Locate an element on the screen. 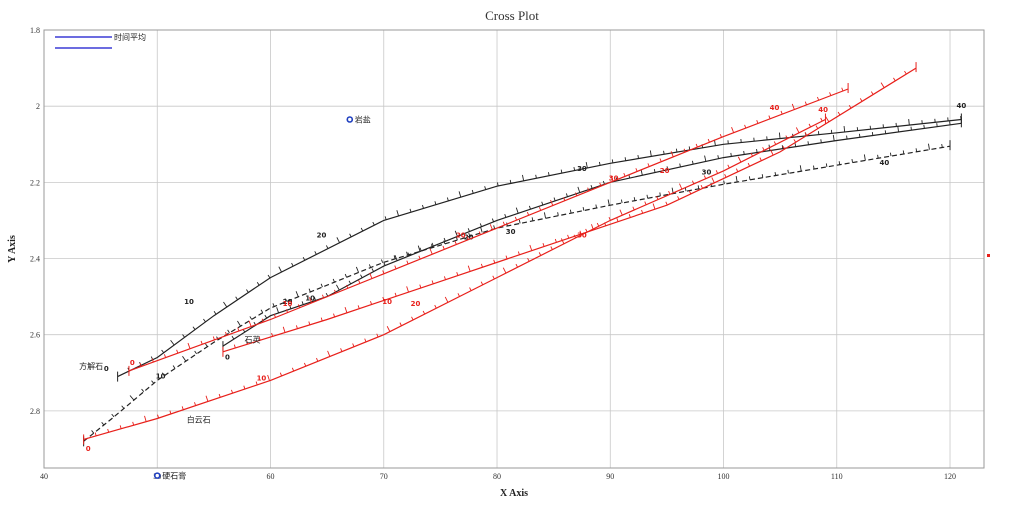 This screenshot has height=505, width=1024. x-tick-label: 70 is located at coordinates (384, 476).